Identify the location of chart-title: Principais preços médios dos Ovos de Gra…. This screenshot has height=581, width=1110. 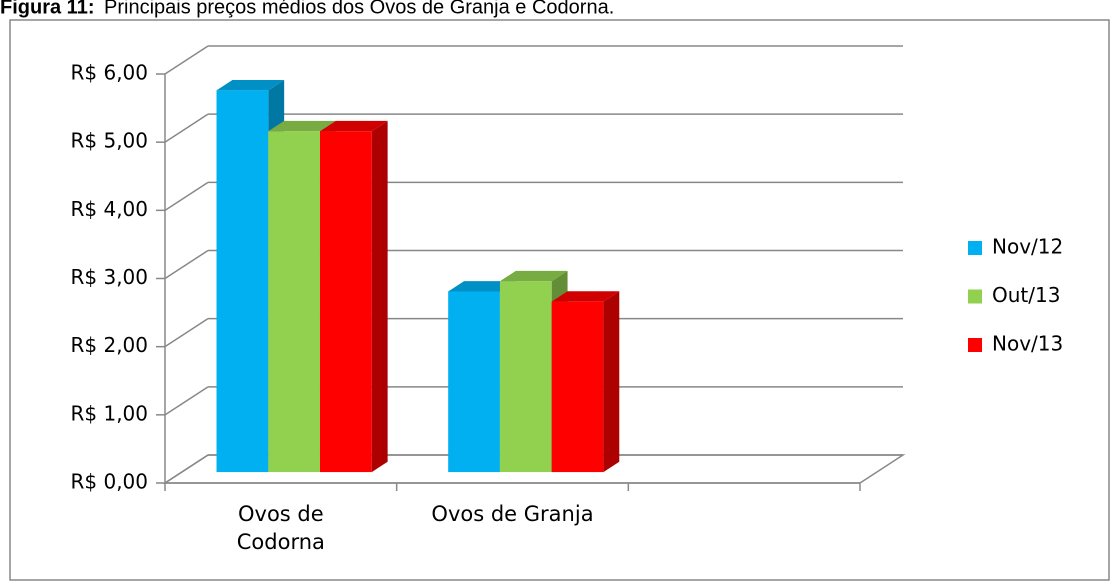
(359, 9).